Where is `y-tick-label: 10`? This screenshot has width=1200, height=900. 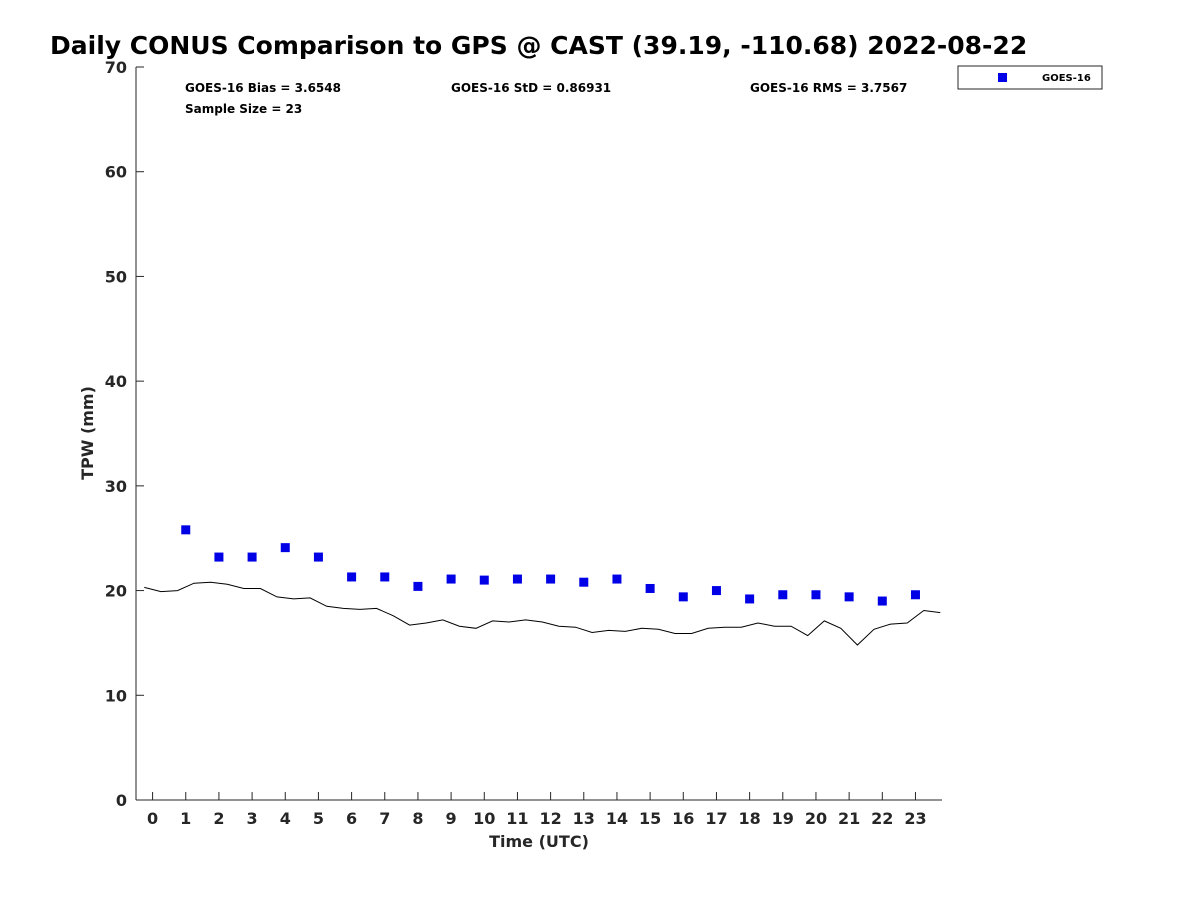
y-tick-label: 10 is located at coordinates (116, 695).